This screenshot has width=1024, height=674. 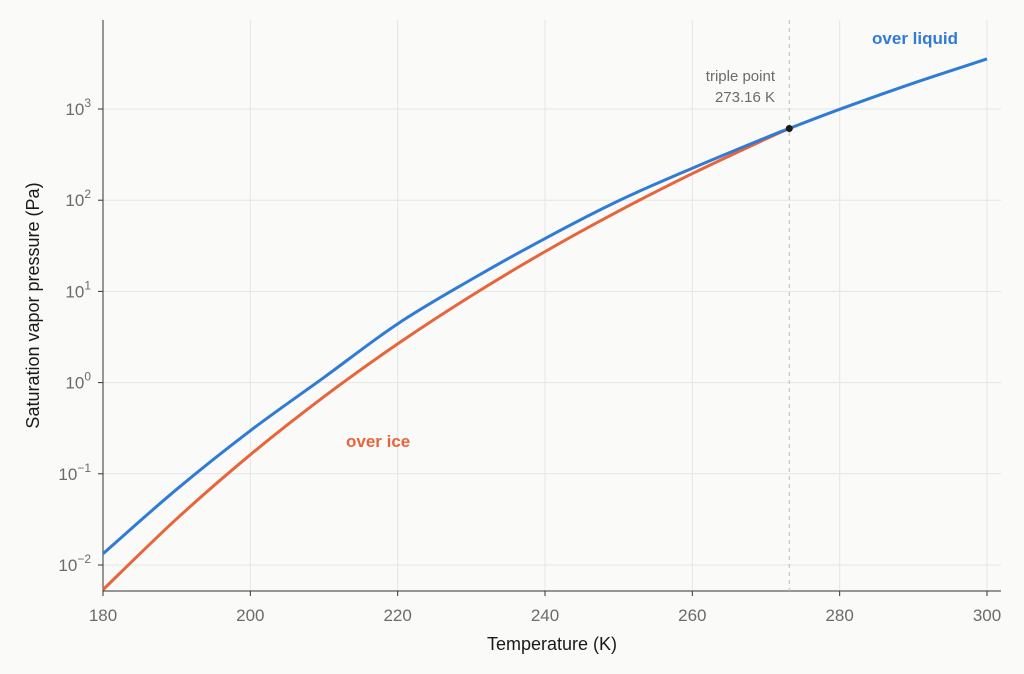 I want to click on y-tick-label: 10⁻², so click(x=74, y=563).